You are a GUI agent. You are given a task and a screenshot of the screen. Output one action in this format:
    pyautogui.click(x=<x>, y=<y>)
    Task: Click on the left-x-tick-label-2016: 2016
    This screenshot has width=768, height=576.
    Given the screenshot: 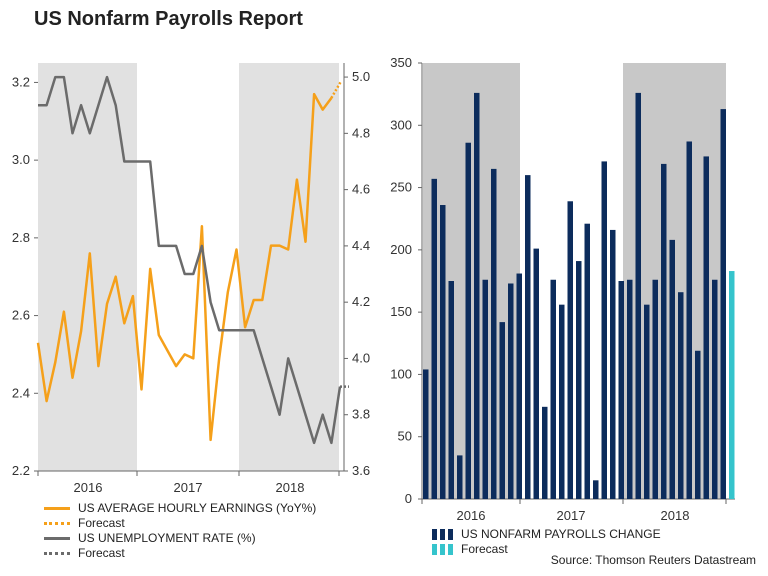 What is the action you would take?
    pyautogui.click(x=88, y=487)
    